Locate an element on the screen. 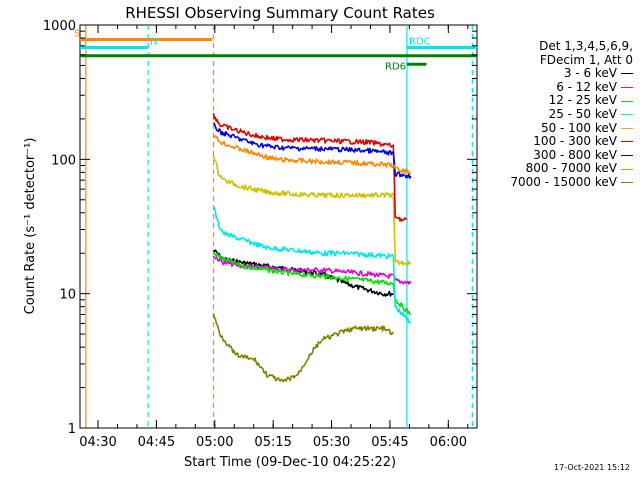  legend-item: 7000 - 15000 keV is located at coordinates (558, 182).